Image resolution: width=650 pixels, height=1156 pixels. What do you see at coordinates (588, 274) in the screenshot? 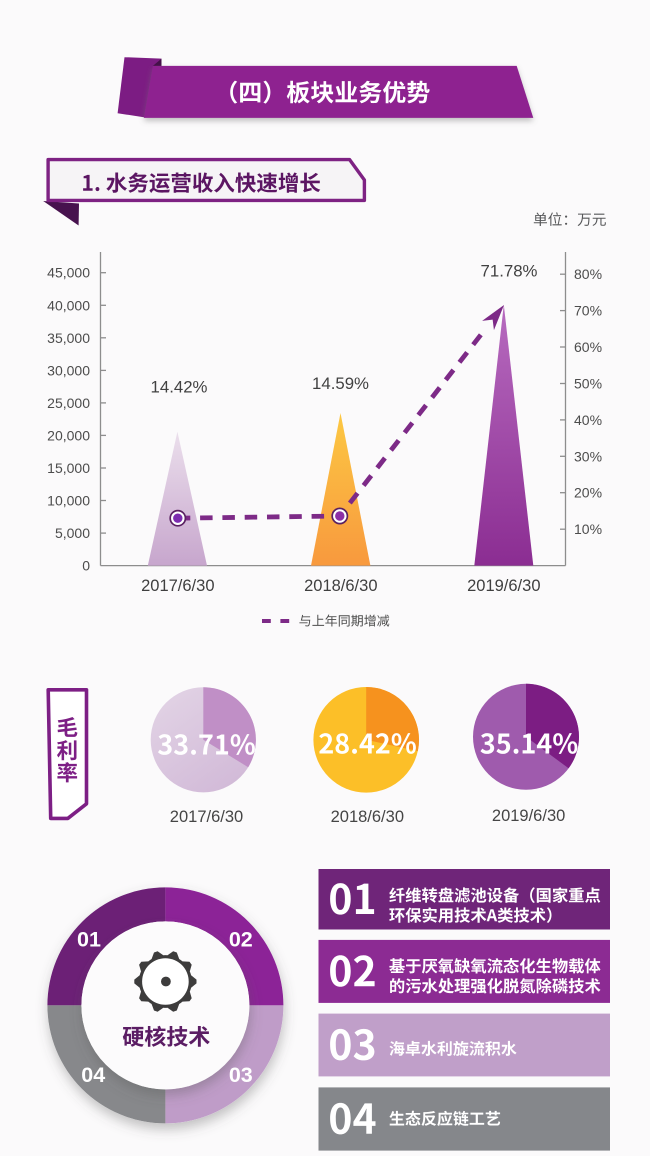
I see `svg-text: 80%` at bounding box center [588, 274].